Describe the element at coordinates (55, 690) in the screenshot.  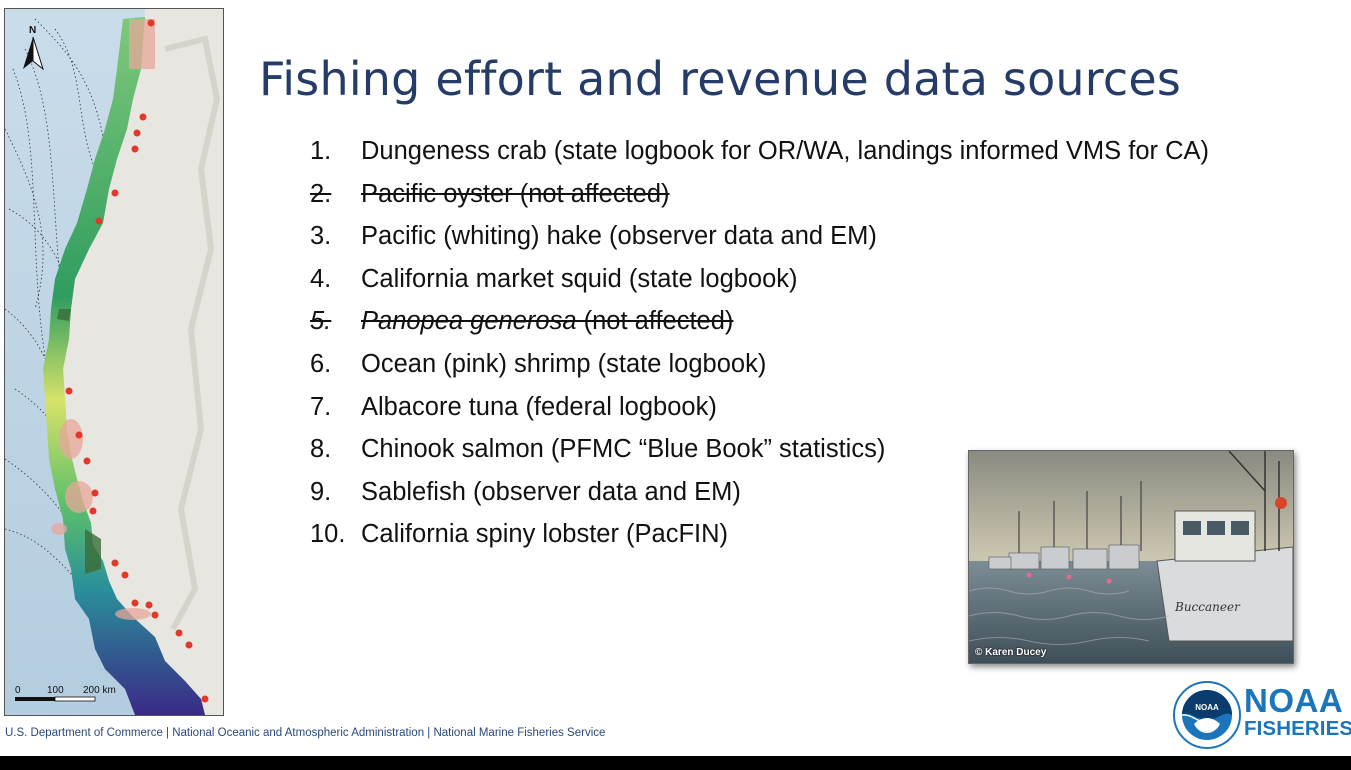
I see `scale-label-100: 100` at that location.